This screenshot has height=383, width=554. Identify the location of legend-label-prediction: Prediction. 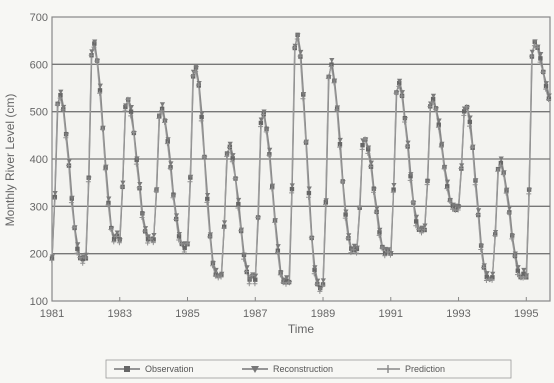
(425, 369).